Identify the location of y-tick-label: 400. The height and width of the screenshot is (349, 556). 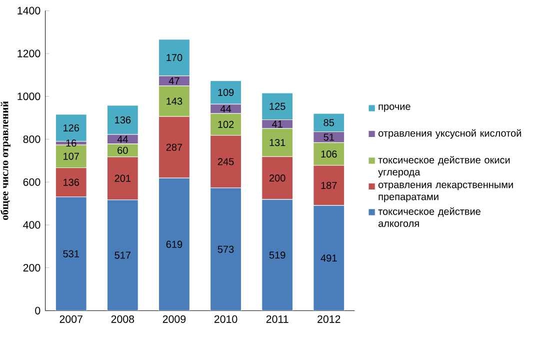
(31, 225).